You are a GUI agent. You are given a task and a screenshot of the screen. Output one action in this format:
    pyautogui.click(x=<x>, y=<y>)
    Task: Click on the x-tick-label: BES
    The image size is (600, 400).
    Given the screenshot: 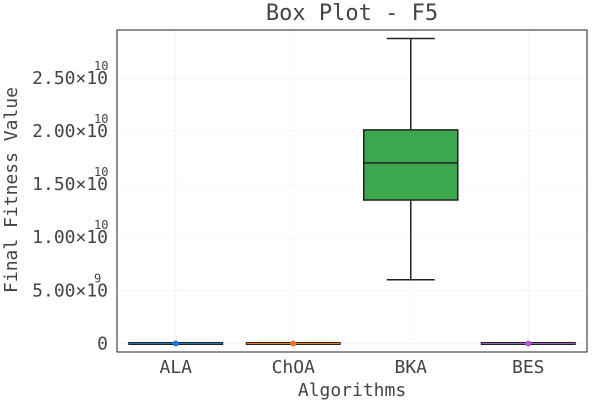 What is the action you would take?
    pyautogui.click(x=528, y=367)
    